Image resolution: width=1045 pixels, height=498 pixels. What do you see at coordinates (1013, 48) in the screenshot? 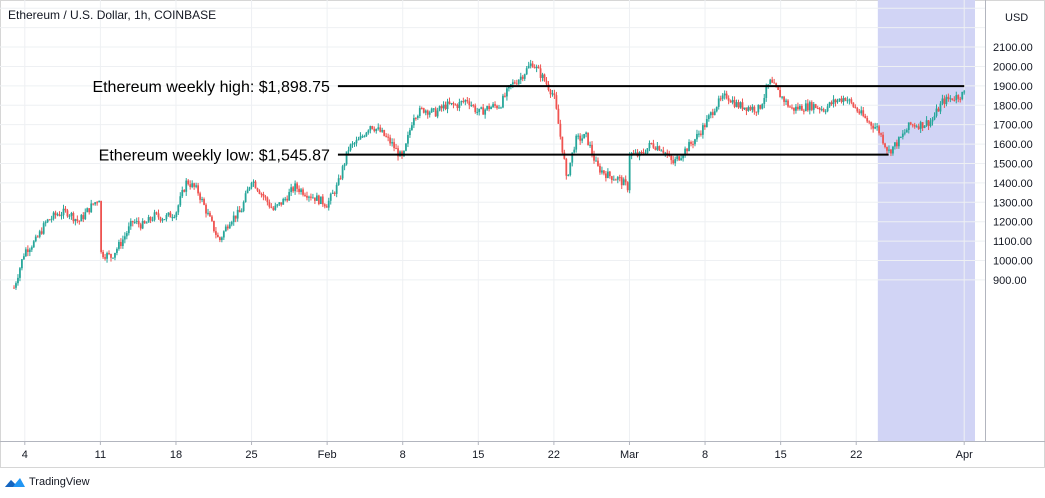
I see `y-tick-label: 2100.00` at bounding box center [1013, 48].